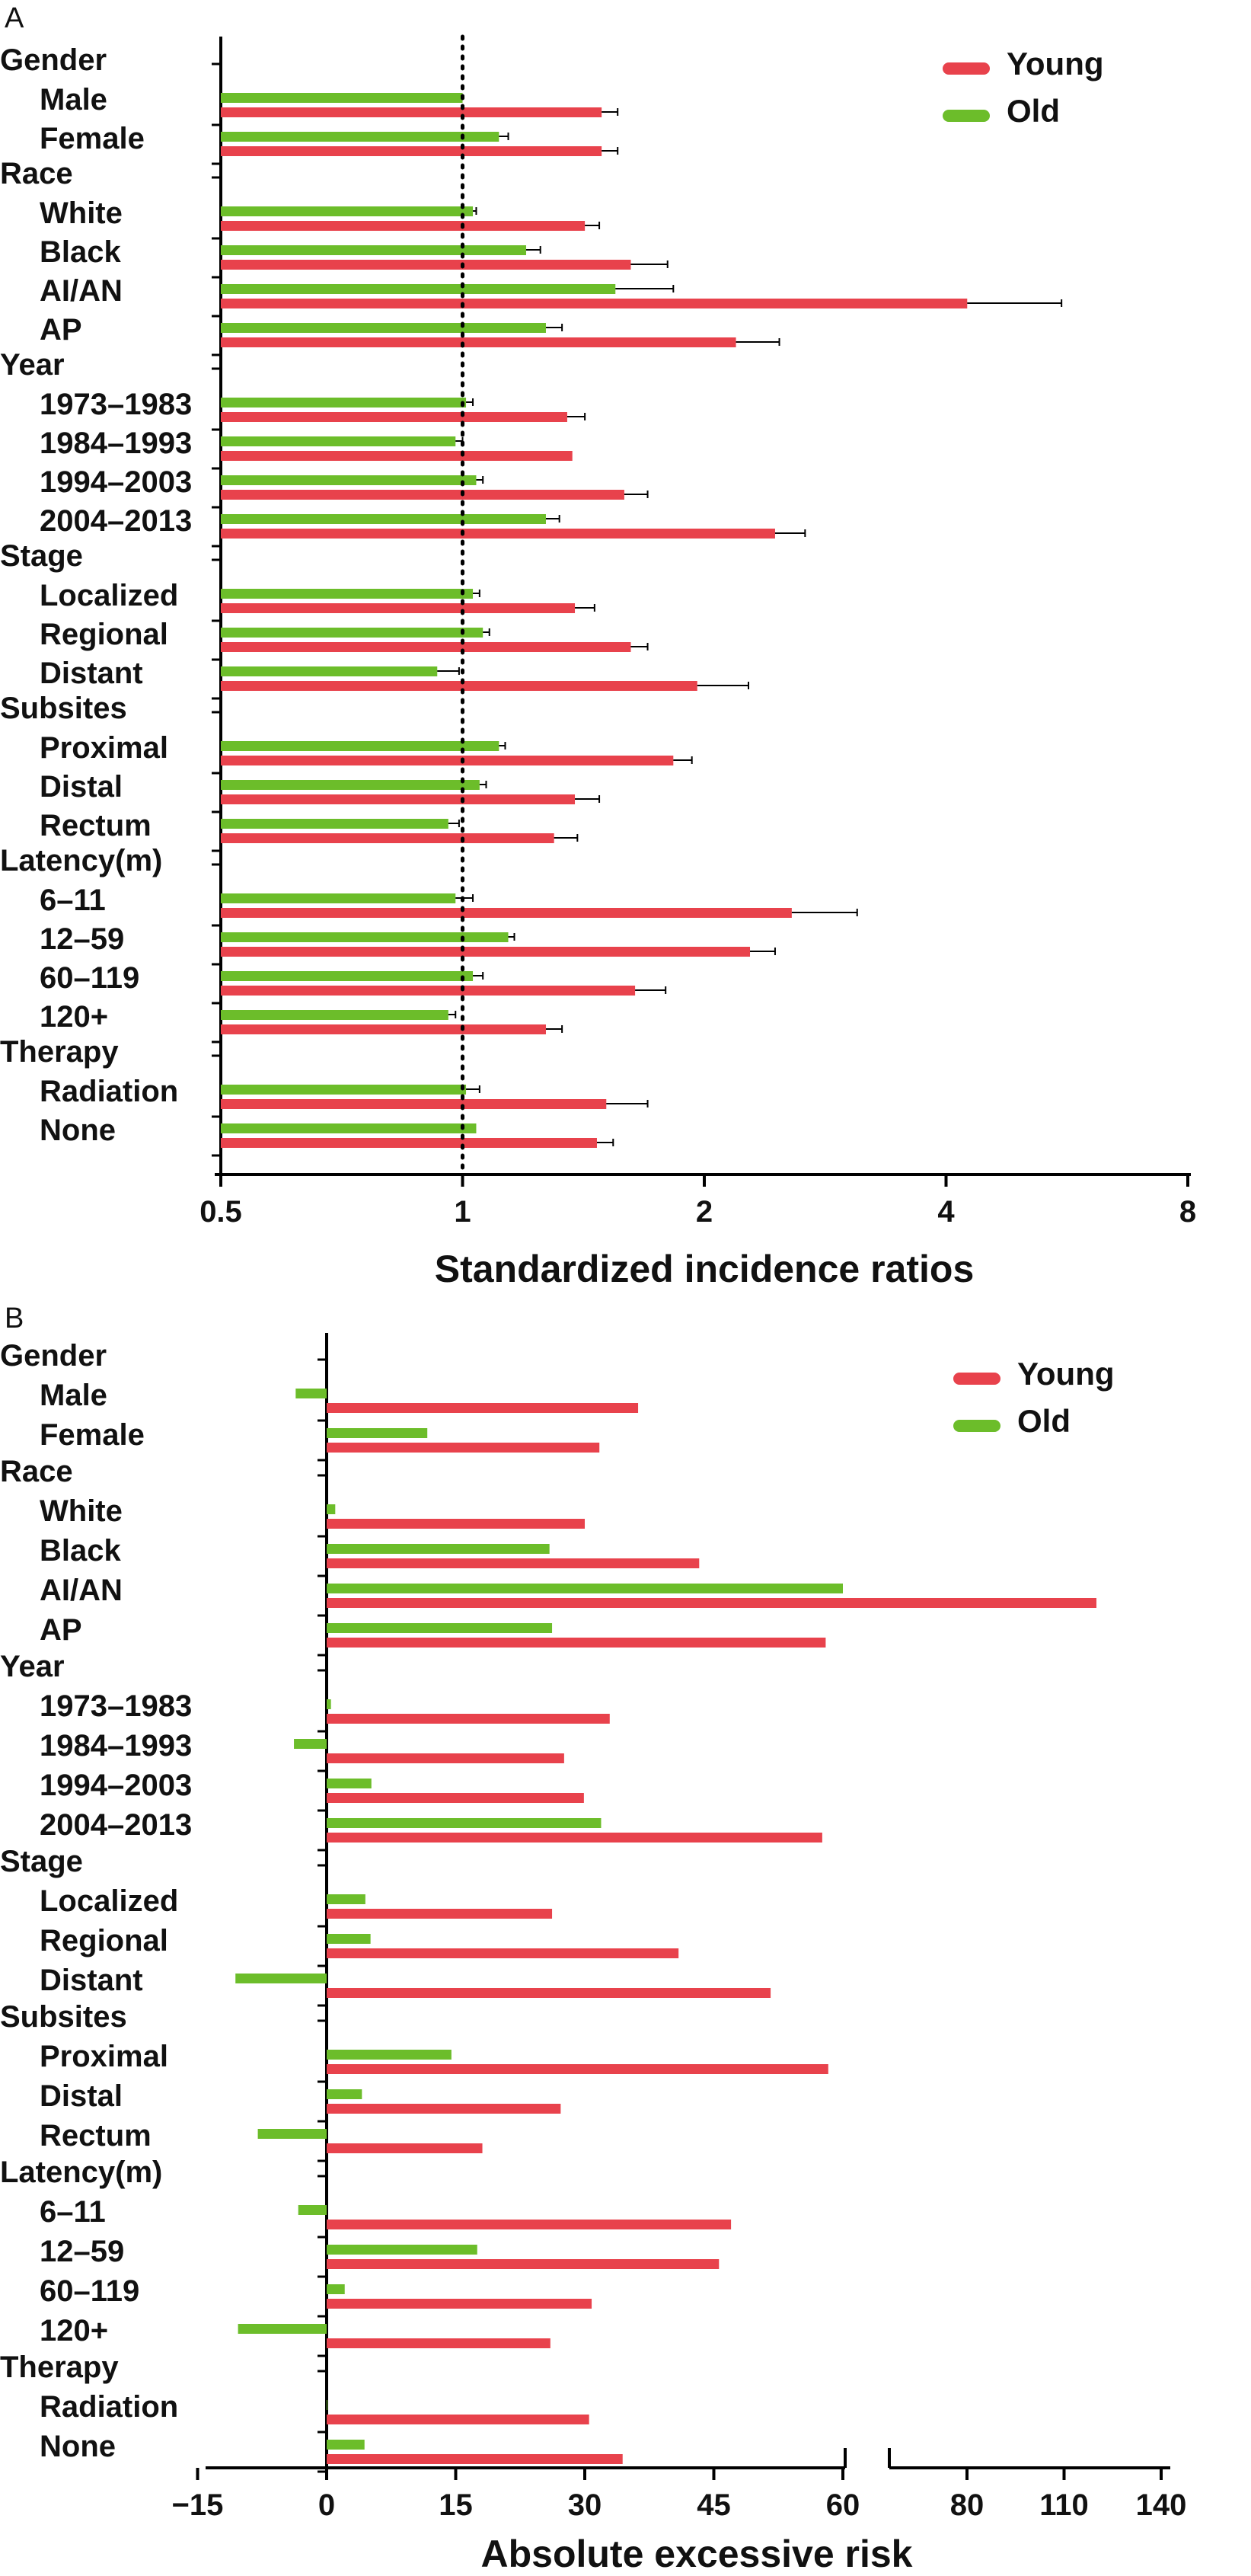 The width and height of the screenshot is (1251, 2576). I want to click on category-label: 120+, so click(74, 2330).